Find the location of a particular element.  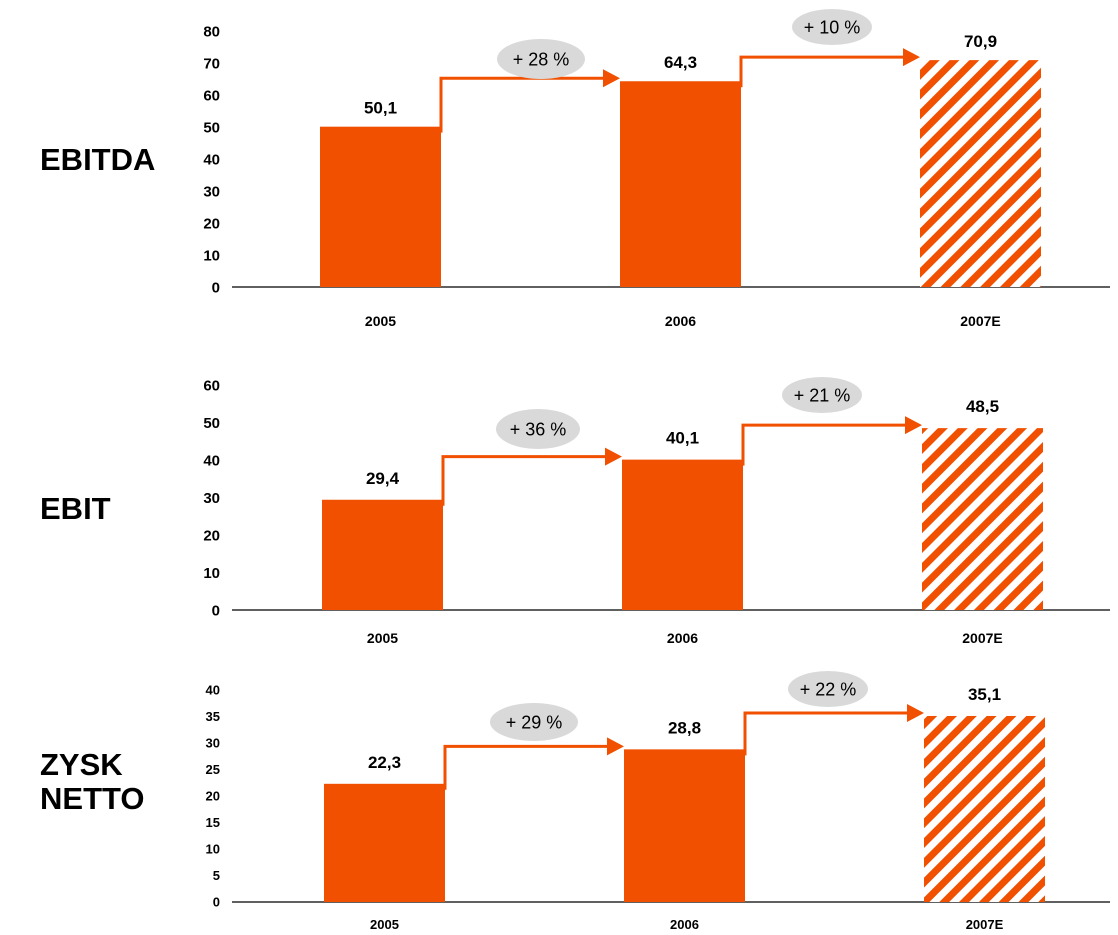

growth-label: + 29 % is located at coordinates (534, 722).